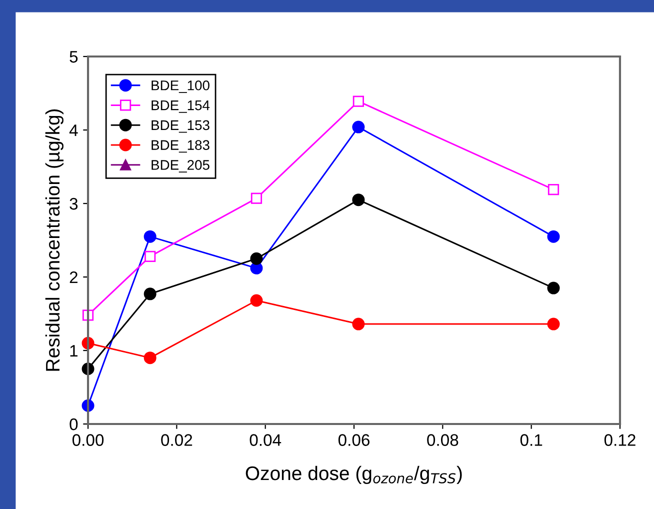  I want to click on x-tick-label: 0.1, so click(531, 440).